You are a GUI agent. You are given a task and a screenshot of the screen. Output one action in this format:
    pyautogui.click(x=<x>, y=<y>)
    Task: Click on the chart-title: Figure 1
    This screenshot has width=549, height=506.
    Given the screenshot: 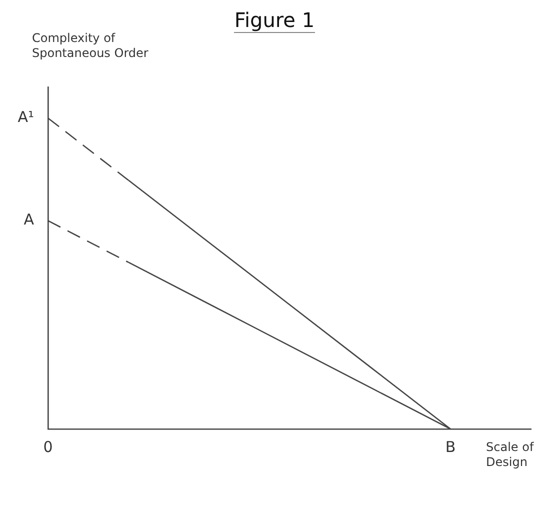 What is the action you would take?
    pyautogui.click(x=274, y=20)
    